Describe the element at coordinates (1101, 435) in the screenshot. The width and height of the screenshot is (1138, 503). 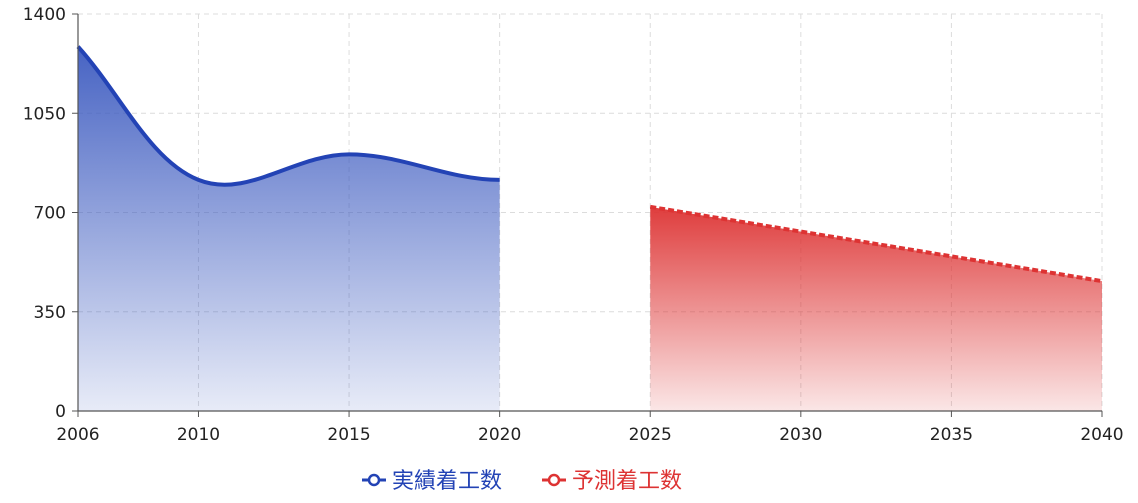
I see `x-tick-label: 2040` at that location.